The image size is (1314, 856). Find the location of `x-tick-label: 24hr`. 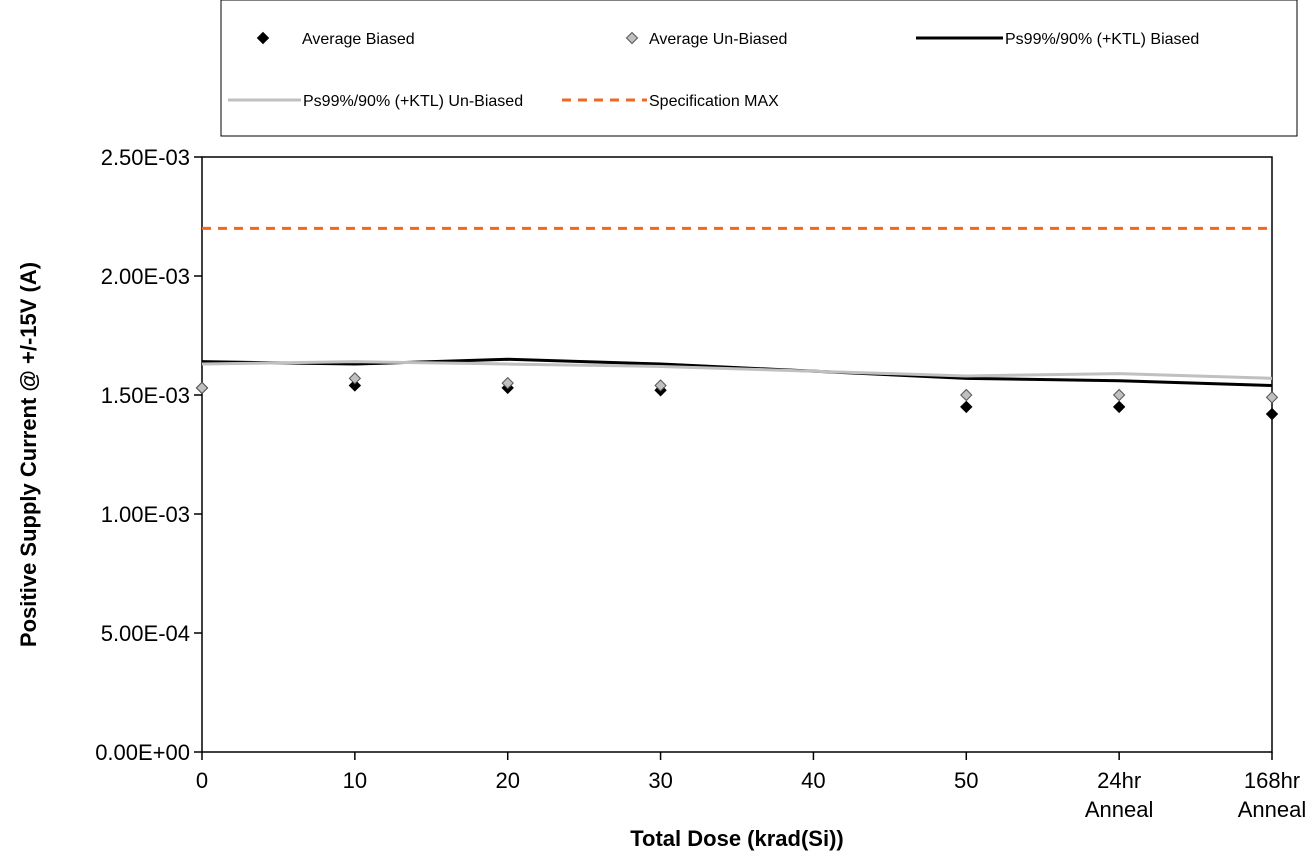

x-tick-label: 24hr is located at coordinates (1119, 780).